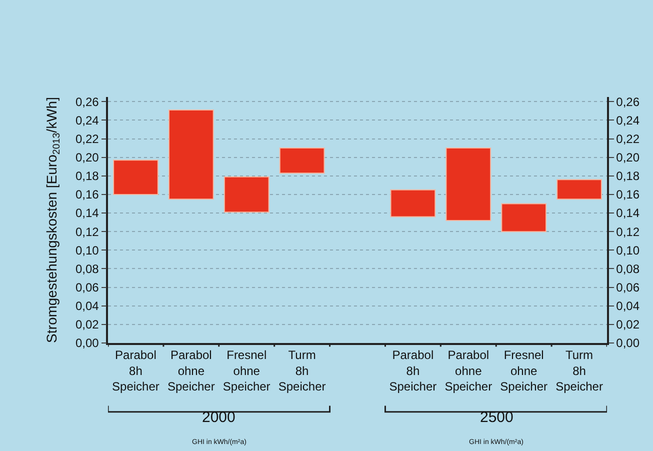 This screenshot has height=451, width=653. I want to click on y2-tick-label: 0,14, so click(628, 213).